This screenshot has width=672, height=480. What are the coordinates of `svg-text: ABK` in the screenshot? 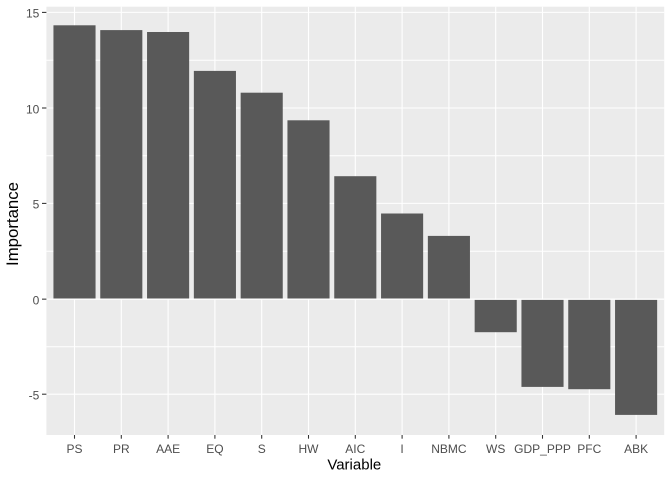 It's located at (636, 449).